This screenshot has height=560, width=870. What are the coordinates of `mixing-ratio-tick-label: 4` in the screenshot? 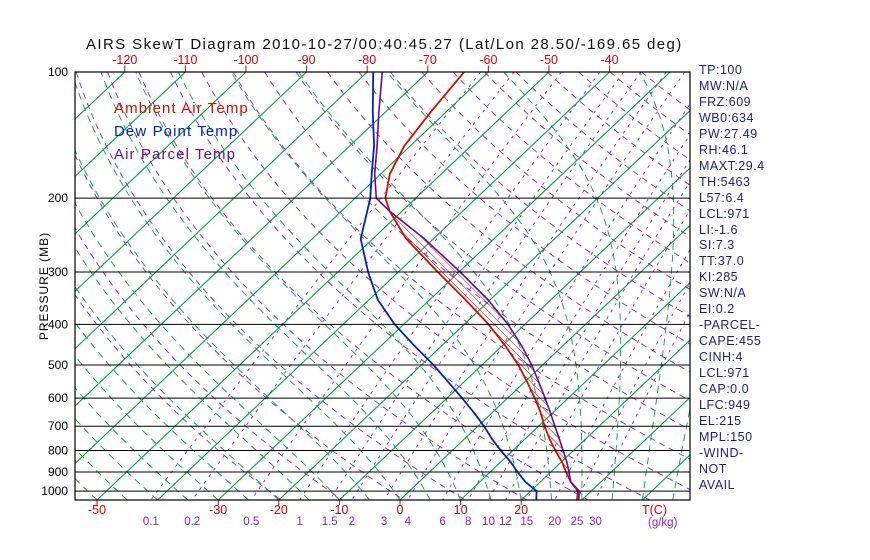 It's located at (408, 522).